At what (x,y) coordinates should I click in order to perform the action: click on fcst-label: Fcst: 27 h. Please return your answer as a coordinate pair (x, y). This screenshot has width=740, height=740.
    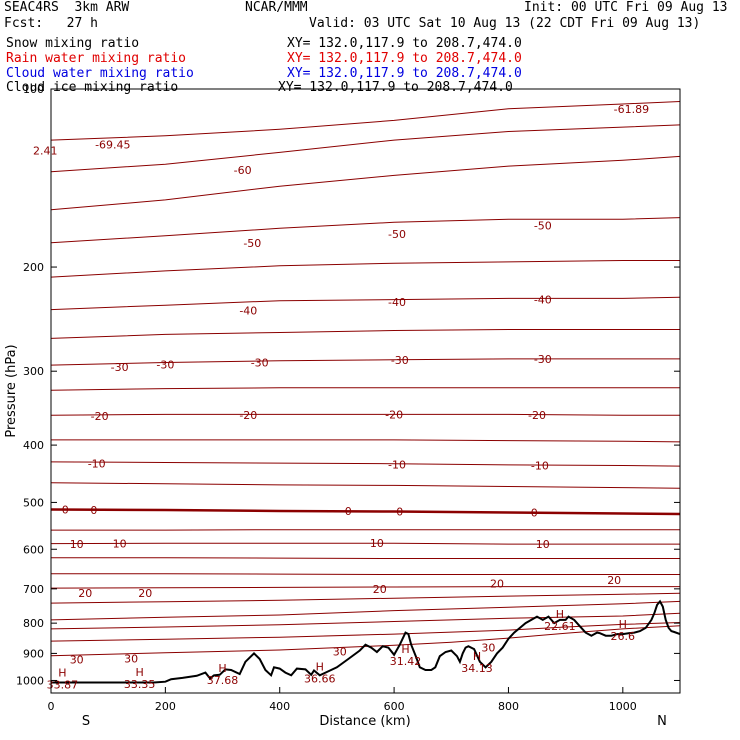
    Looking at the image, I should click on (51, 23).